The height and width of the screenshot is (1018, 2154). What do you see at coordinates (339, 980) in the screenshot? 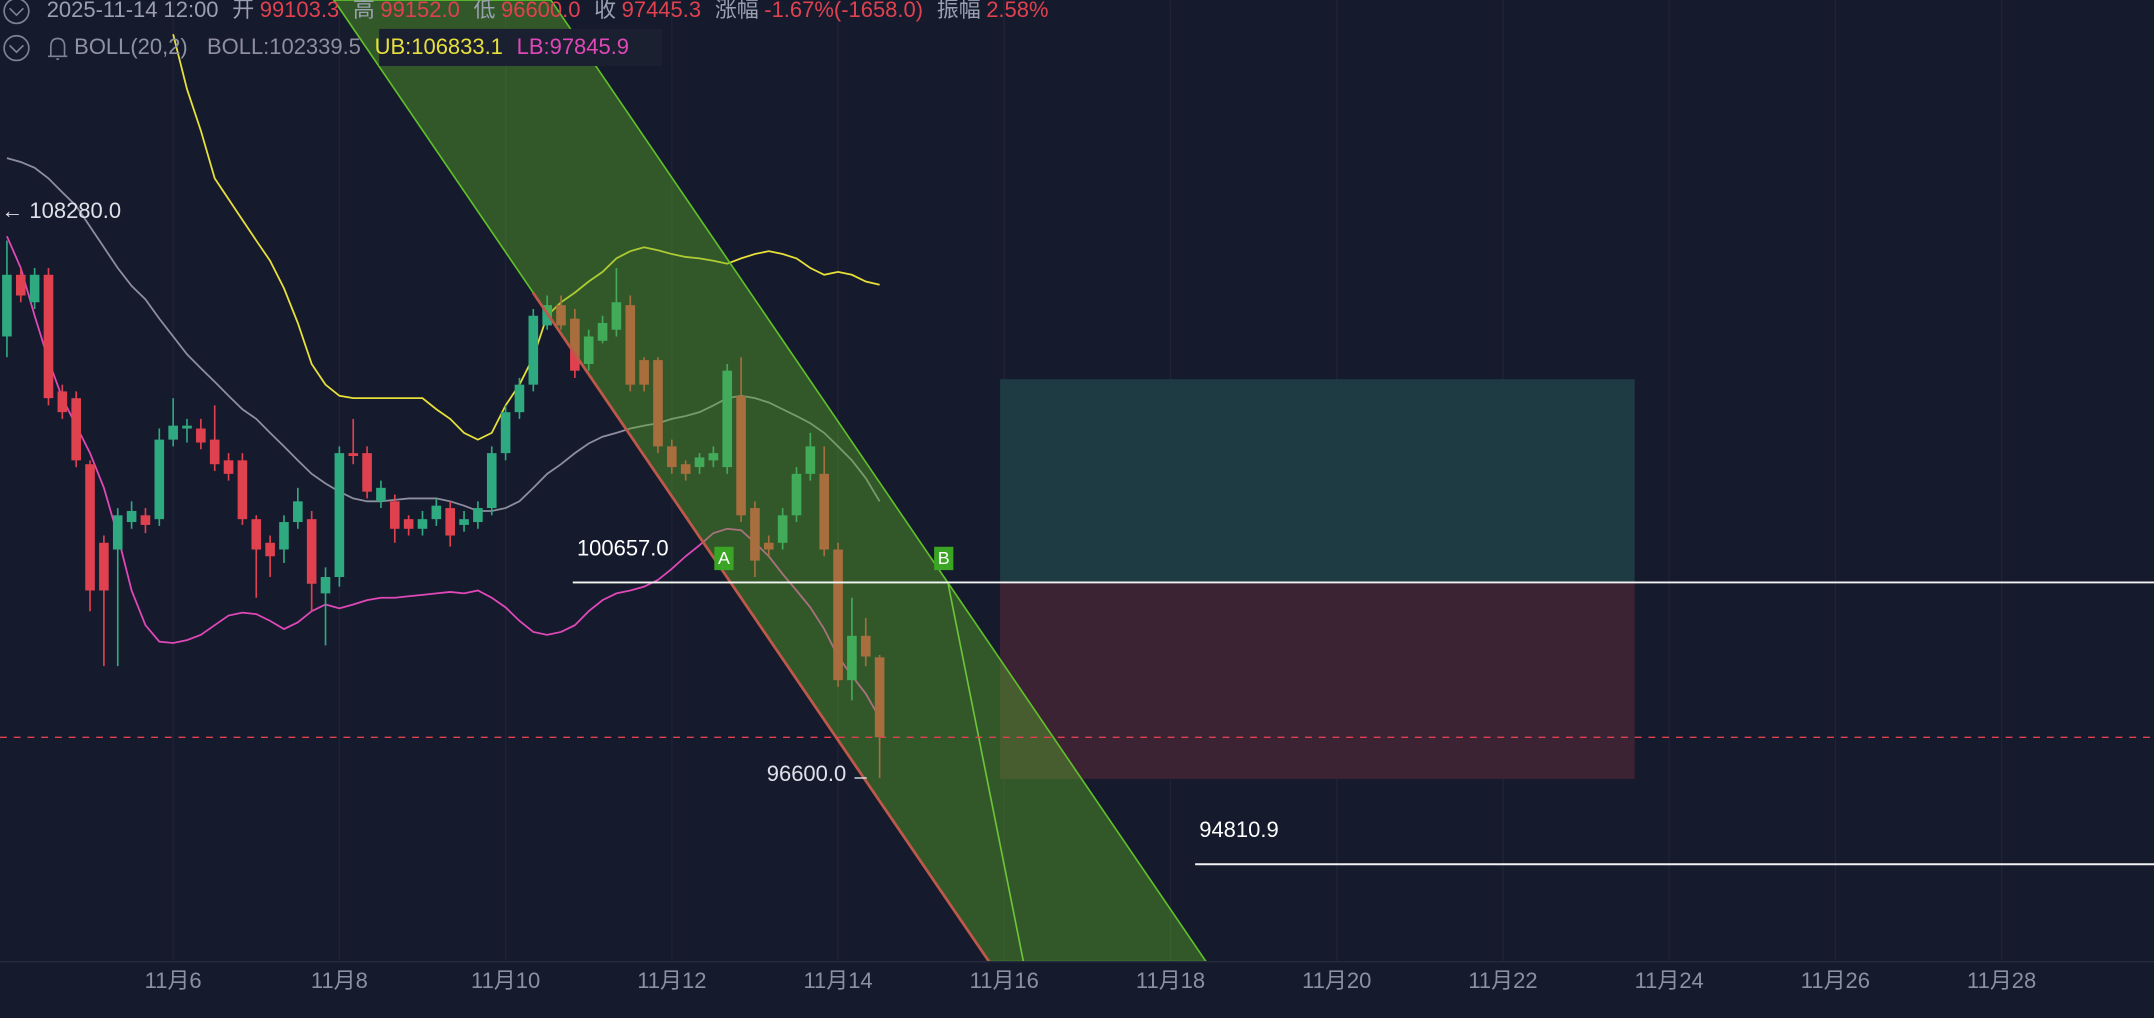
I see `x-tick-label: 11月8` at bounding box center [339, 980].